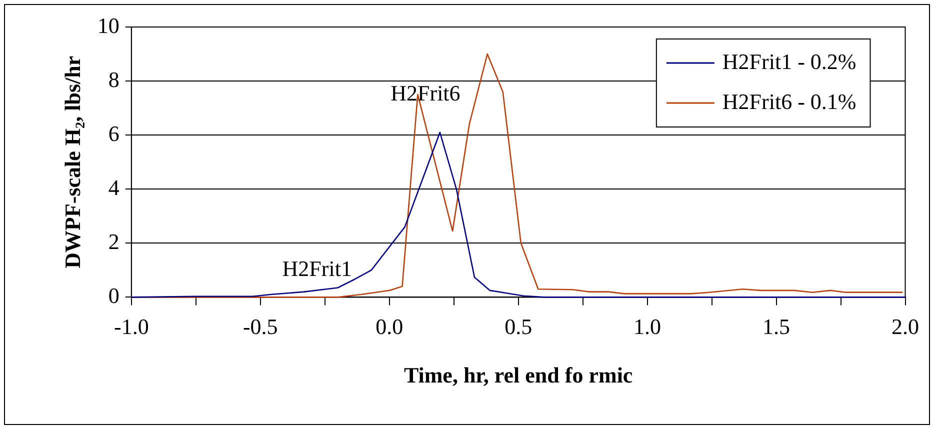  What do you see at coordinates (72, 162) in the screenshot?
I see `y-axis-title: DWPF-scale H₂, lbs/hr` at bounding box center [72, 162].